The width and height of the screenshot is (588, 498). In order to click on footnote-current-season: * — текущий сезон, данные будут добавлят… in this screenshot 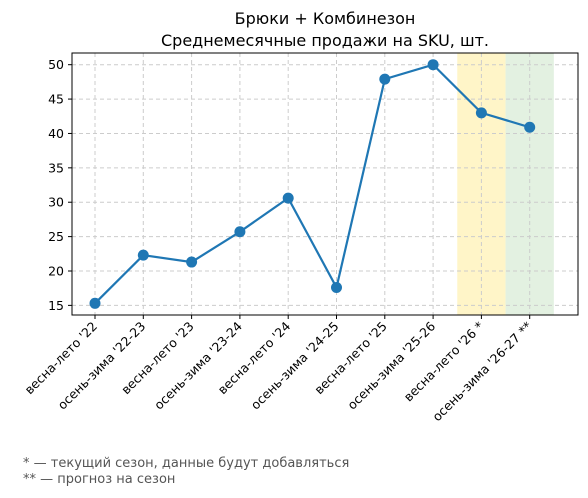, I will do `click(186, 463)`.